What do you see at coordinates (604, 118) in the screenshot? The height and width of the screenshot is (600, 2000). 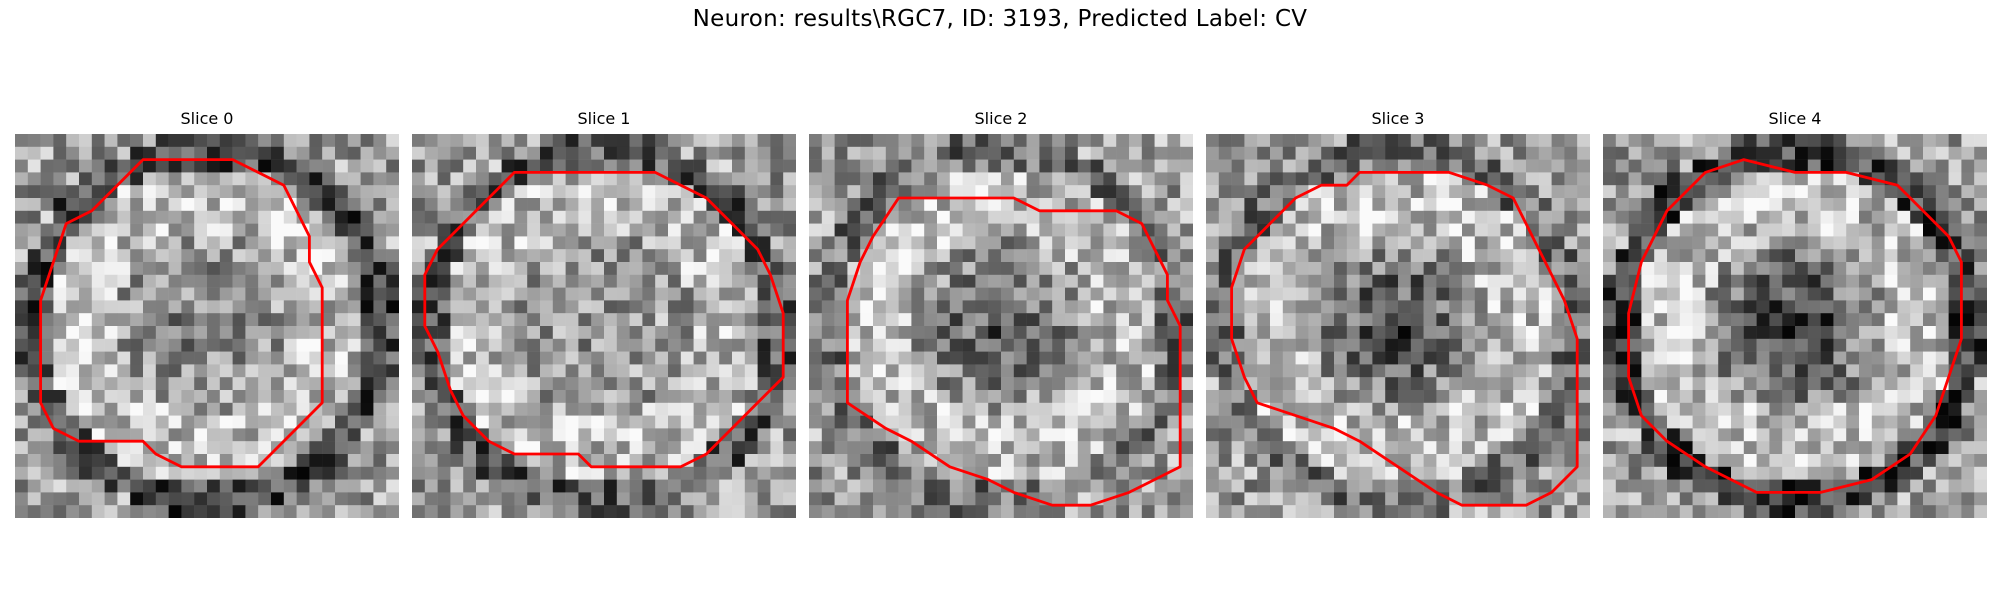 I see `slice-title: Slice 1` at bounding box center [604, 118].